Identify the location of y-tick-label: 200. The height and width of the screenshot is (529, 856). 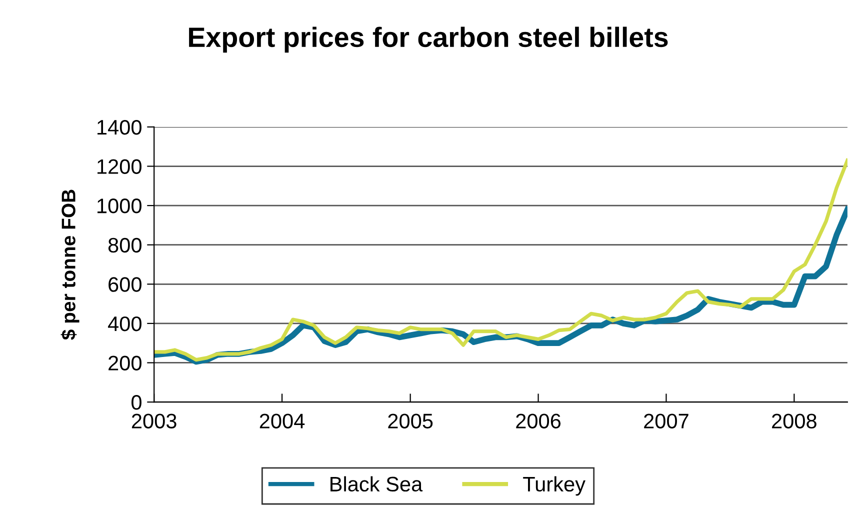
(125, 363).